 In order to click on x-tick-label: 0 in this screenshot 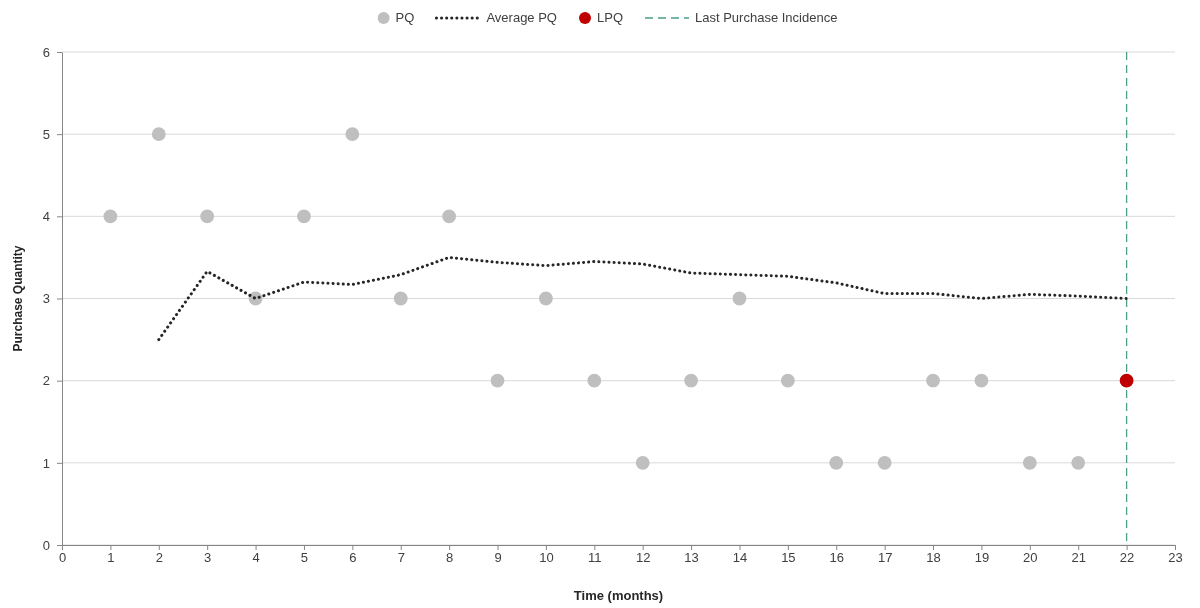, I will do `click(62, 558)`.